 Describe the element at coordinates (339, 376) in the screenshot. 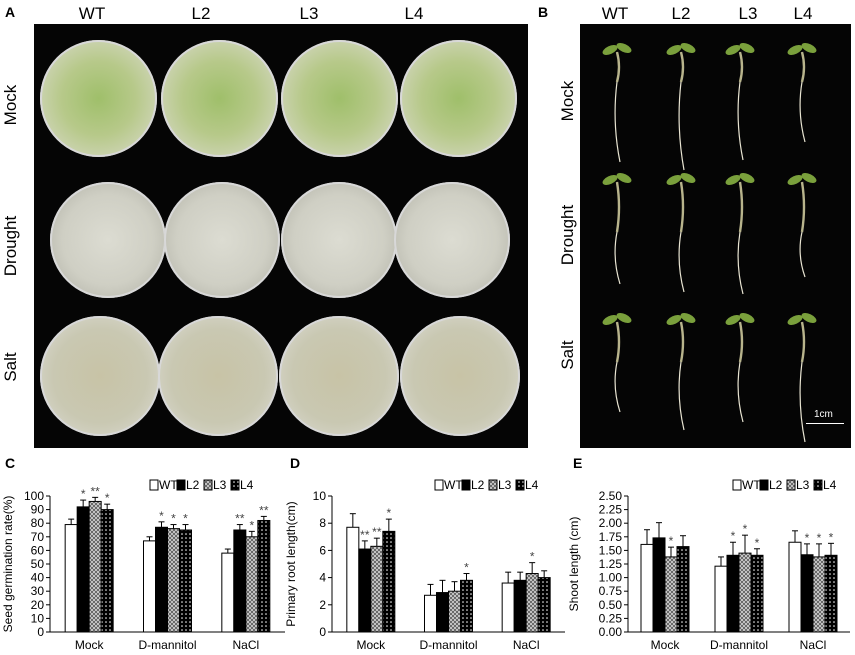

I see `dish-salt-l3` at that location.